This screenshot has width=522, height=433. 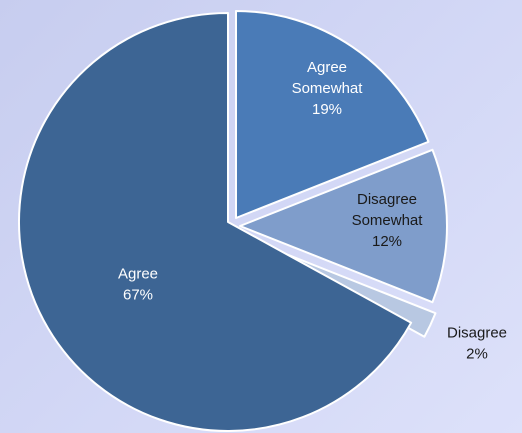 I want to click on slice-label-line: 19%, so click(x=327, y=109).